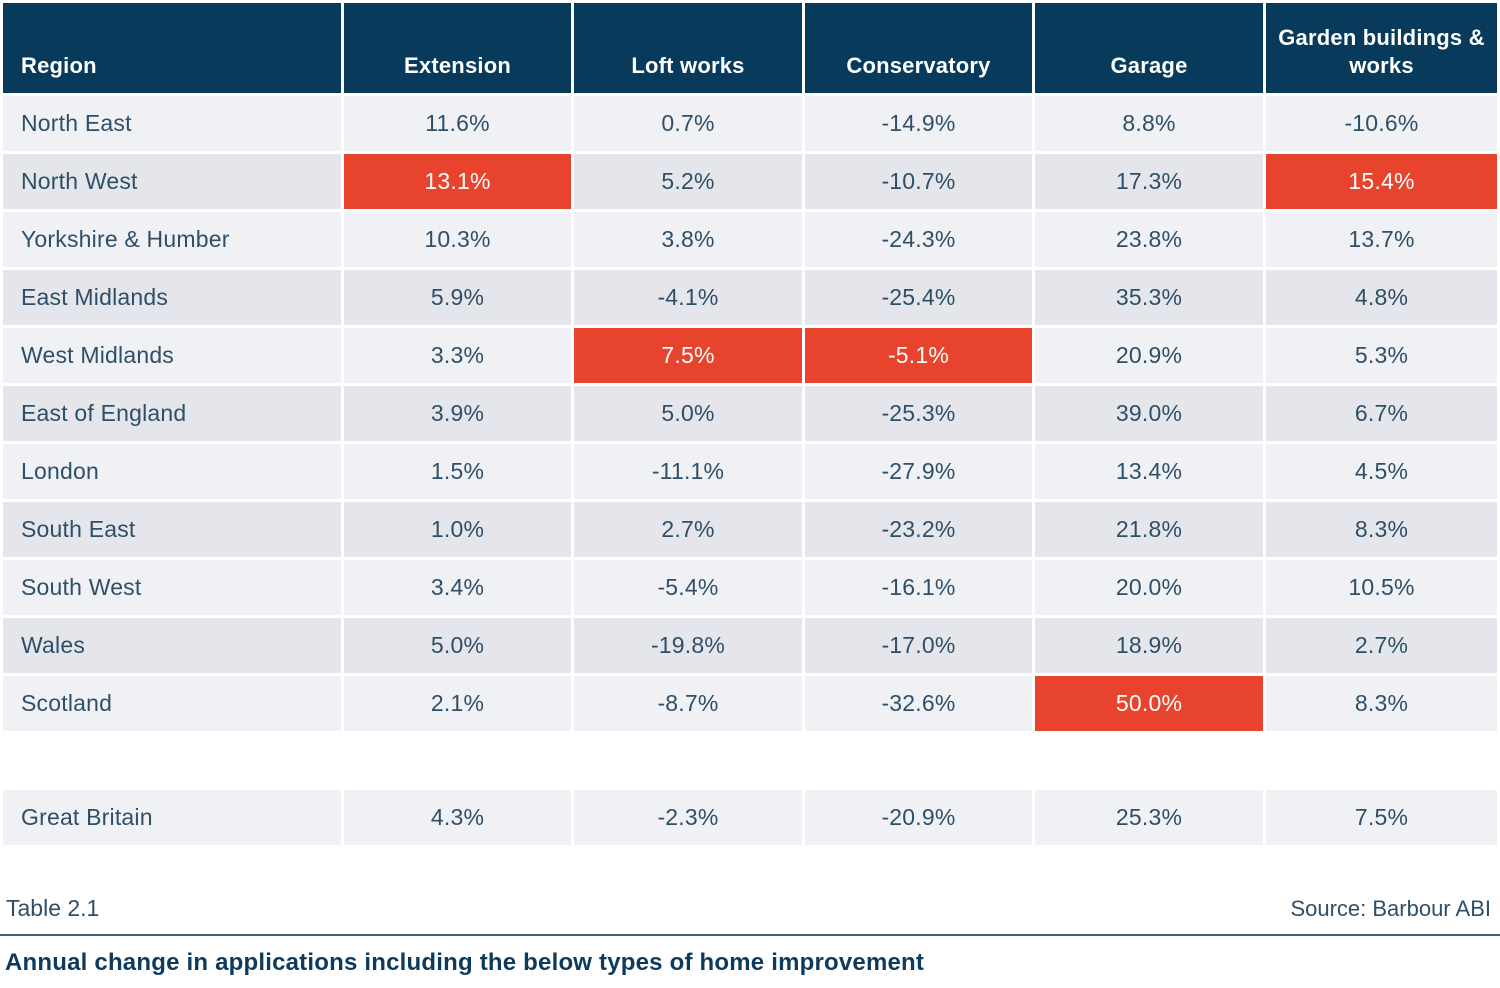 This screenshot has width=1500, height=988. Describe the element at coordinates (688, 297) in the screenshot. I see `value-cell: -4.1%` at that location.